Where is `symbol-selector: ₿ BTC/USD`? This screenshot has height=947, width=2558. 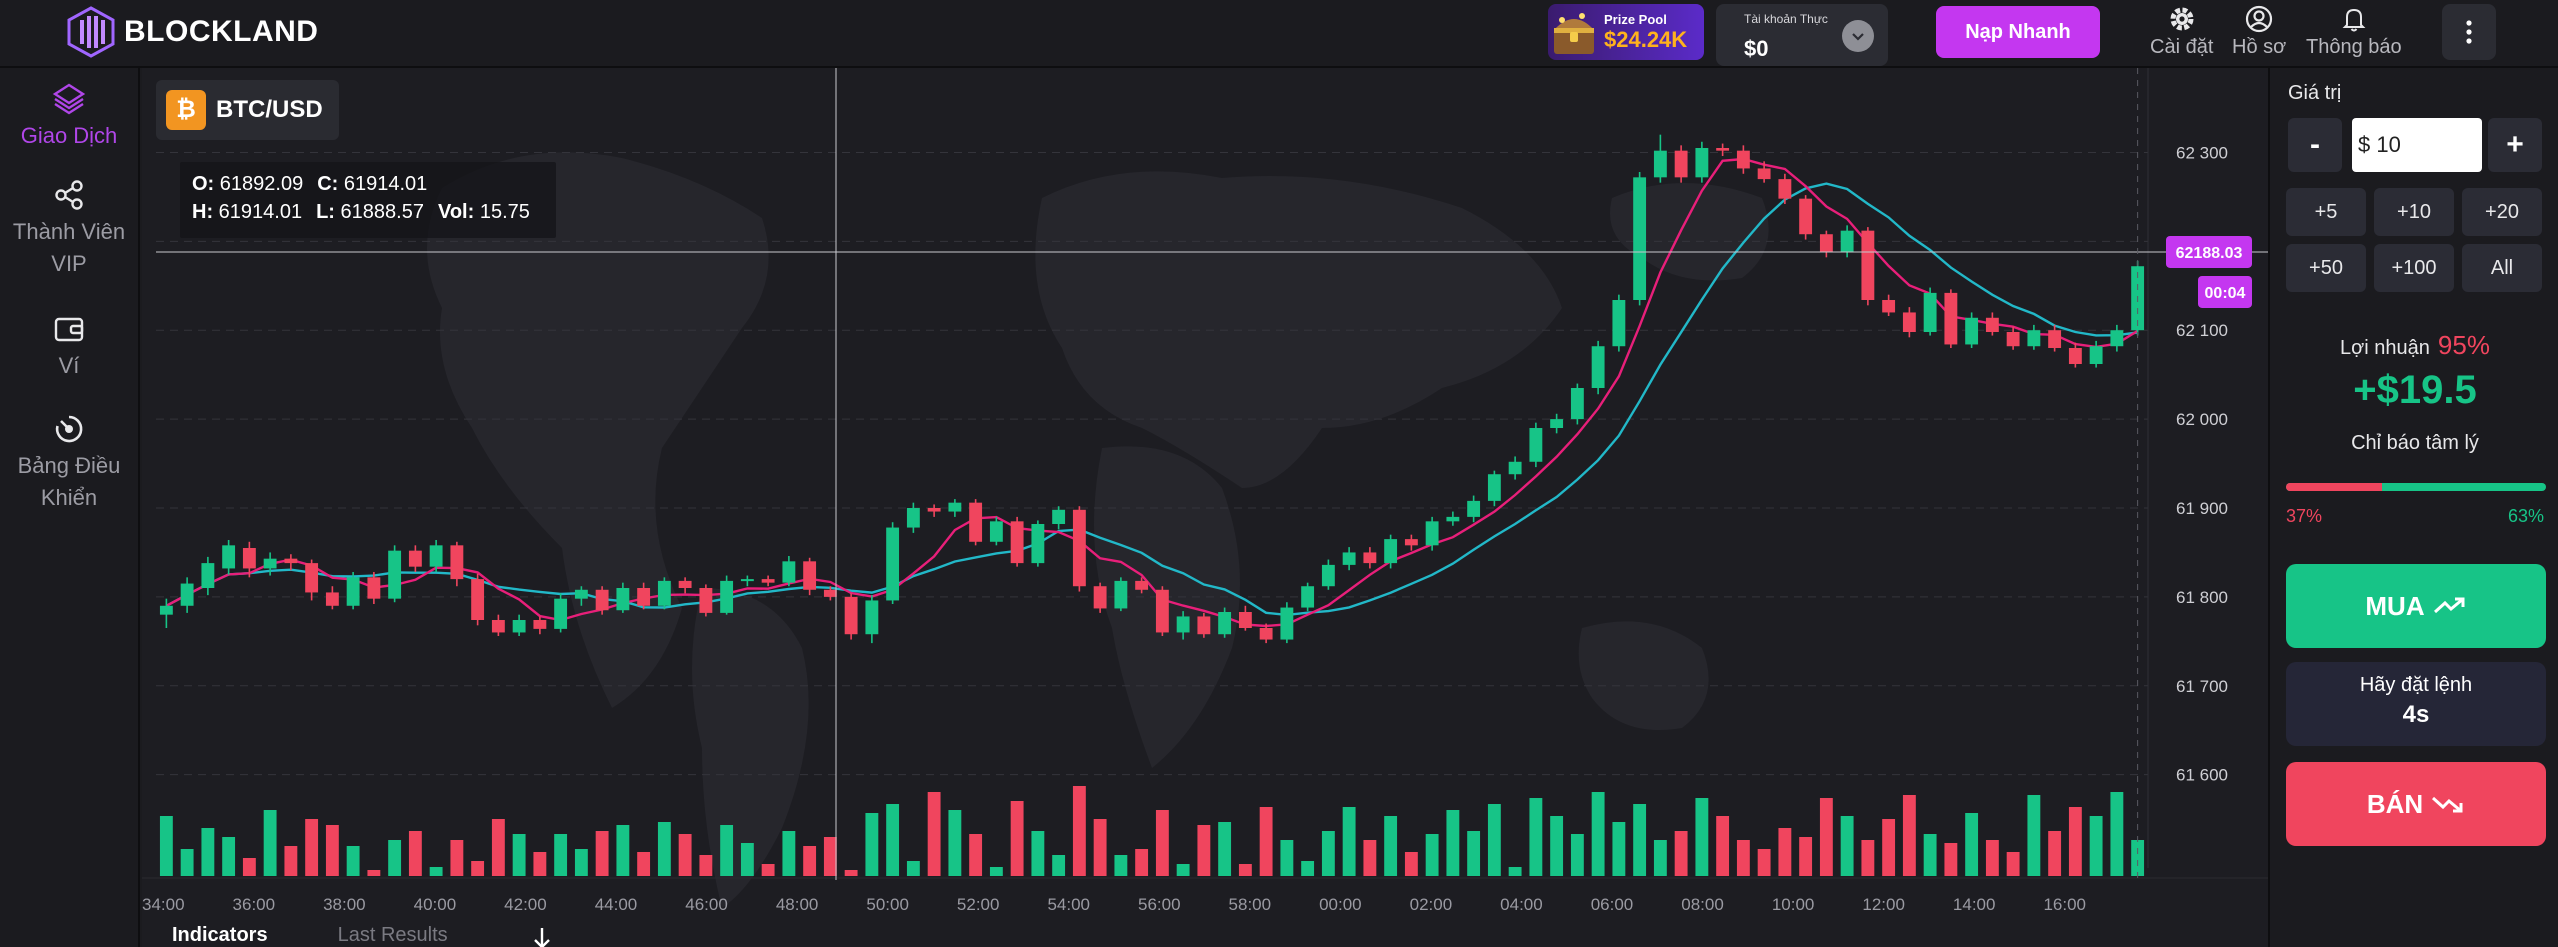
symbol-selector: ₿ BTC/USD is located at coordinates (247, 110).